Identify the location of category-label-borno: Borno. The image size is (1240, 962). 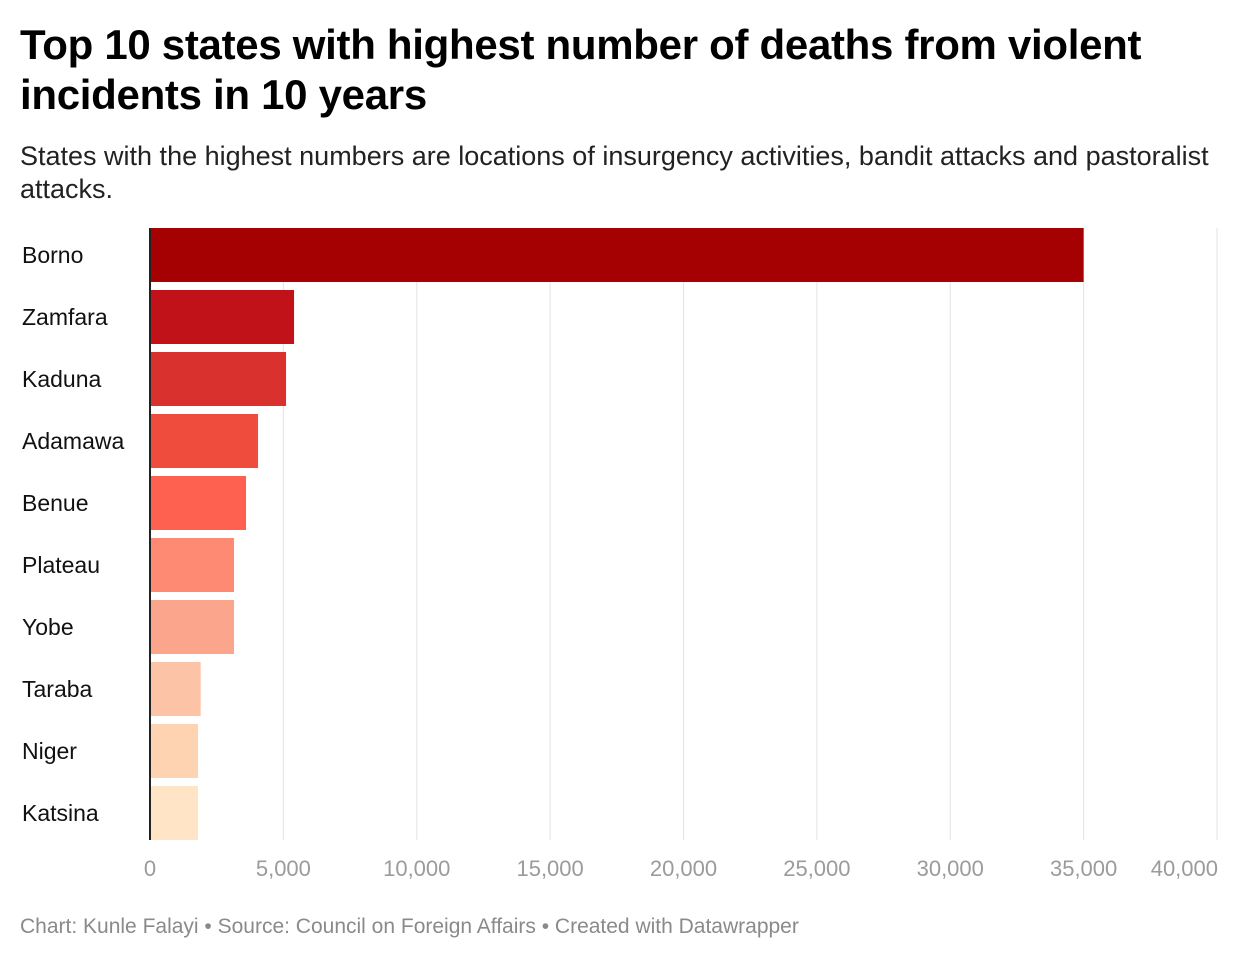
(52, 255).